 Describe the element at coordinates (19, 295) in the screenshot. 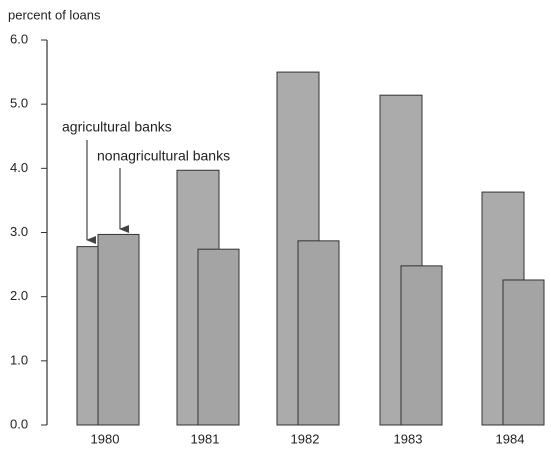

I see `y-tick-label: 2.0` at that location.